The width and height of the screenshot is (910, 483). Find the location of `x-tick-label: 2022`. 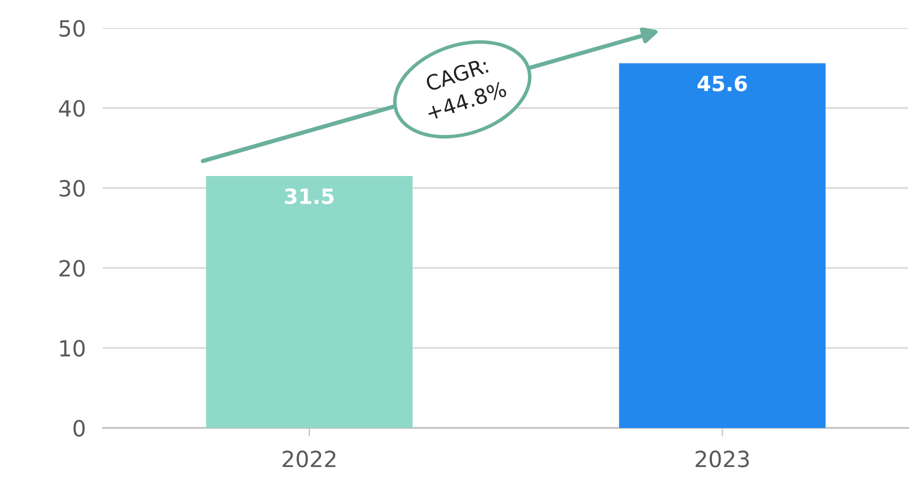

x-tick-label: 2022 is located at coordinates (309, 459).